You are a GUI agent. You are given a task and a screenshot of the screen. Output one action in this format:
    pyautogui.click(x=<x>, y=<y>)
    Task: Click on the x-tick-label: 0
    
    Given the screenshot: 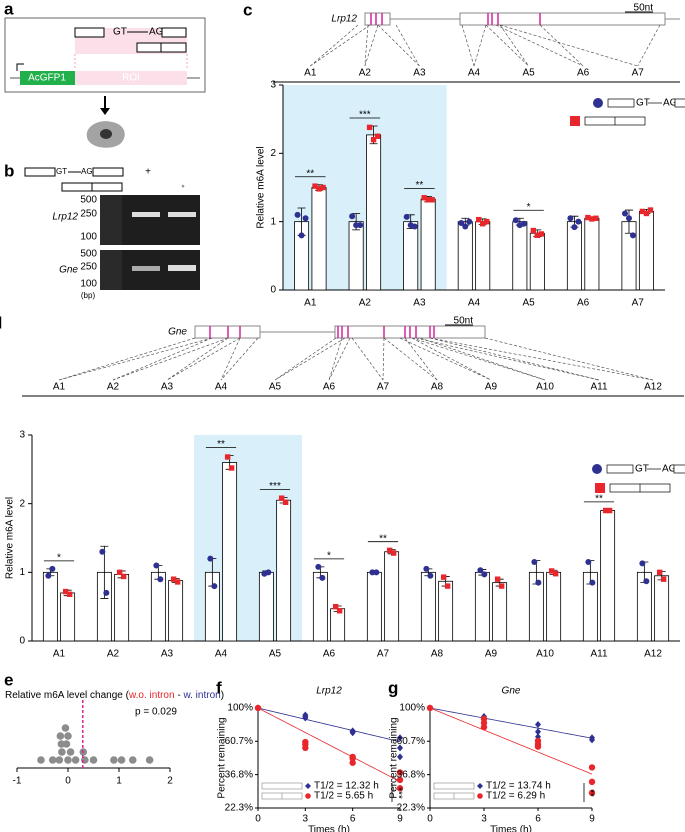 What is the action you would take?
    pyautogui.click(x=258, y=819)
    